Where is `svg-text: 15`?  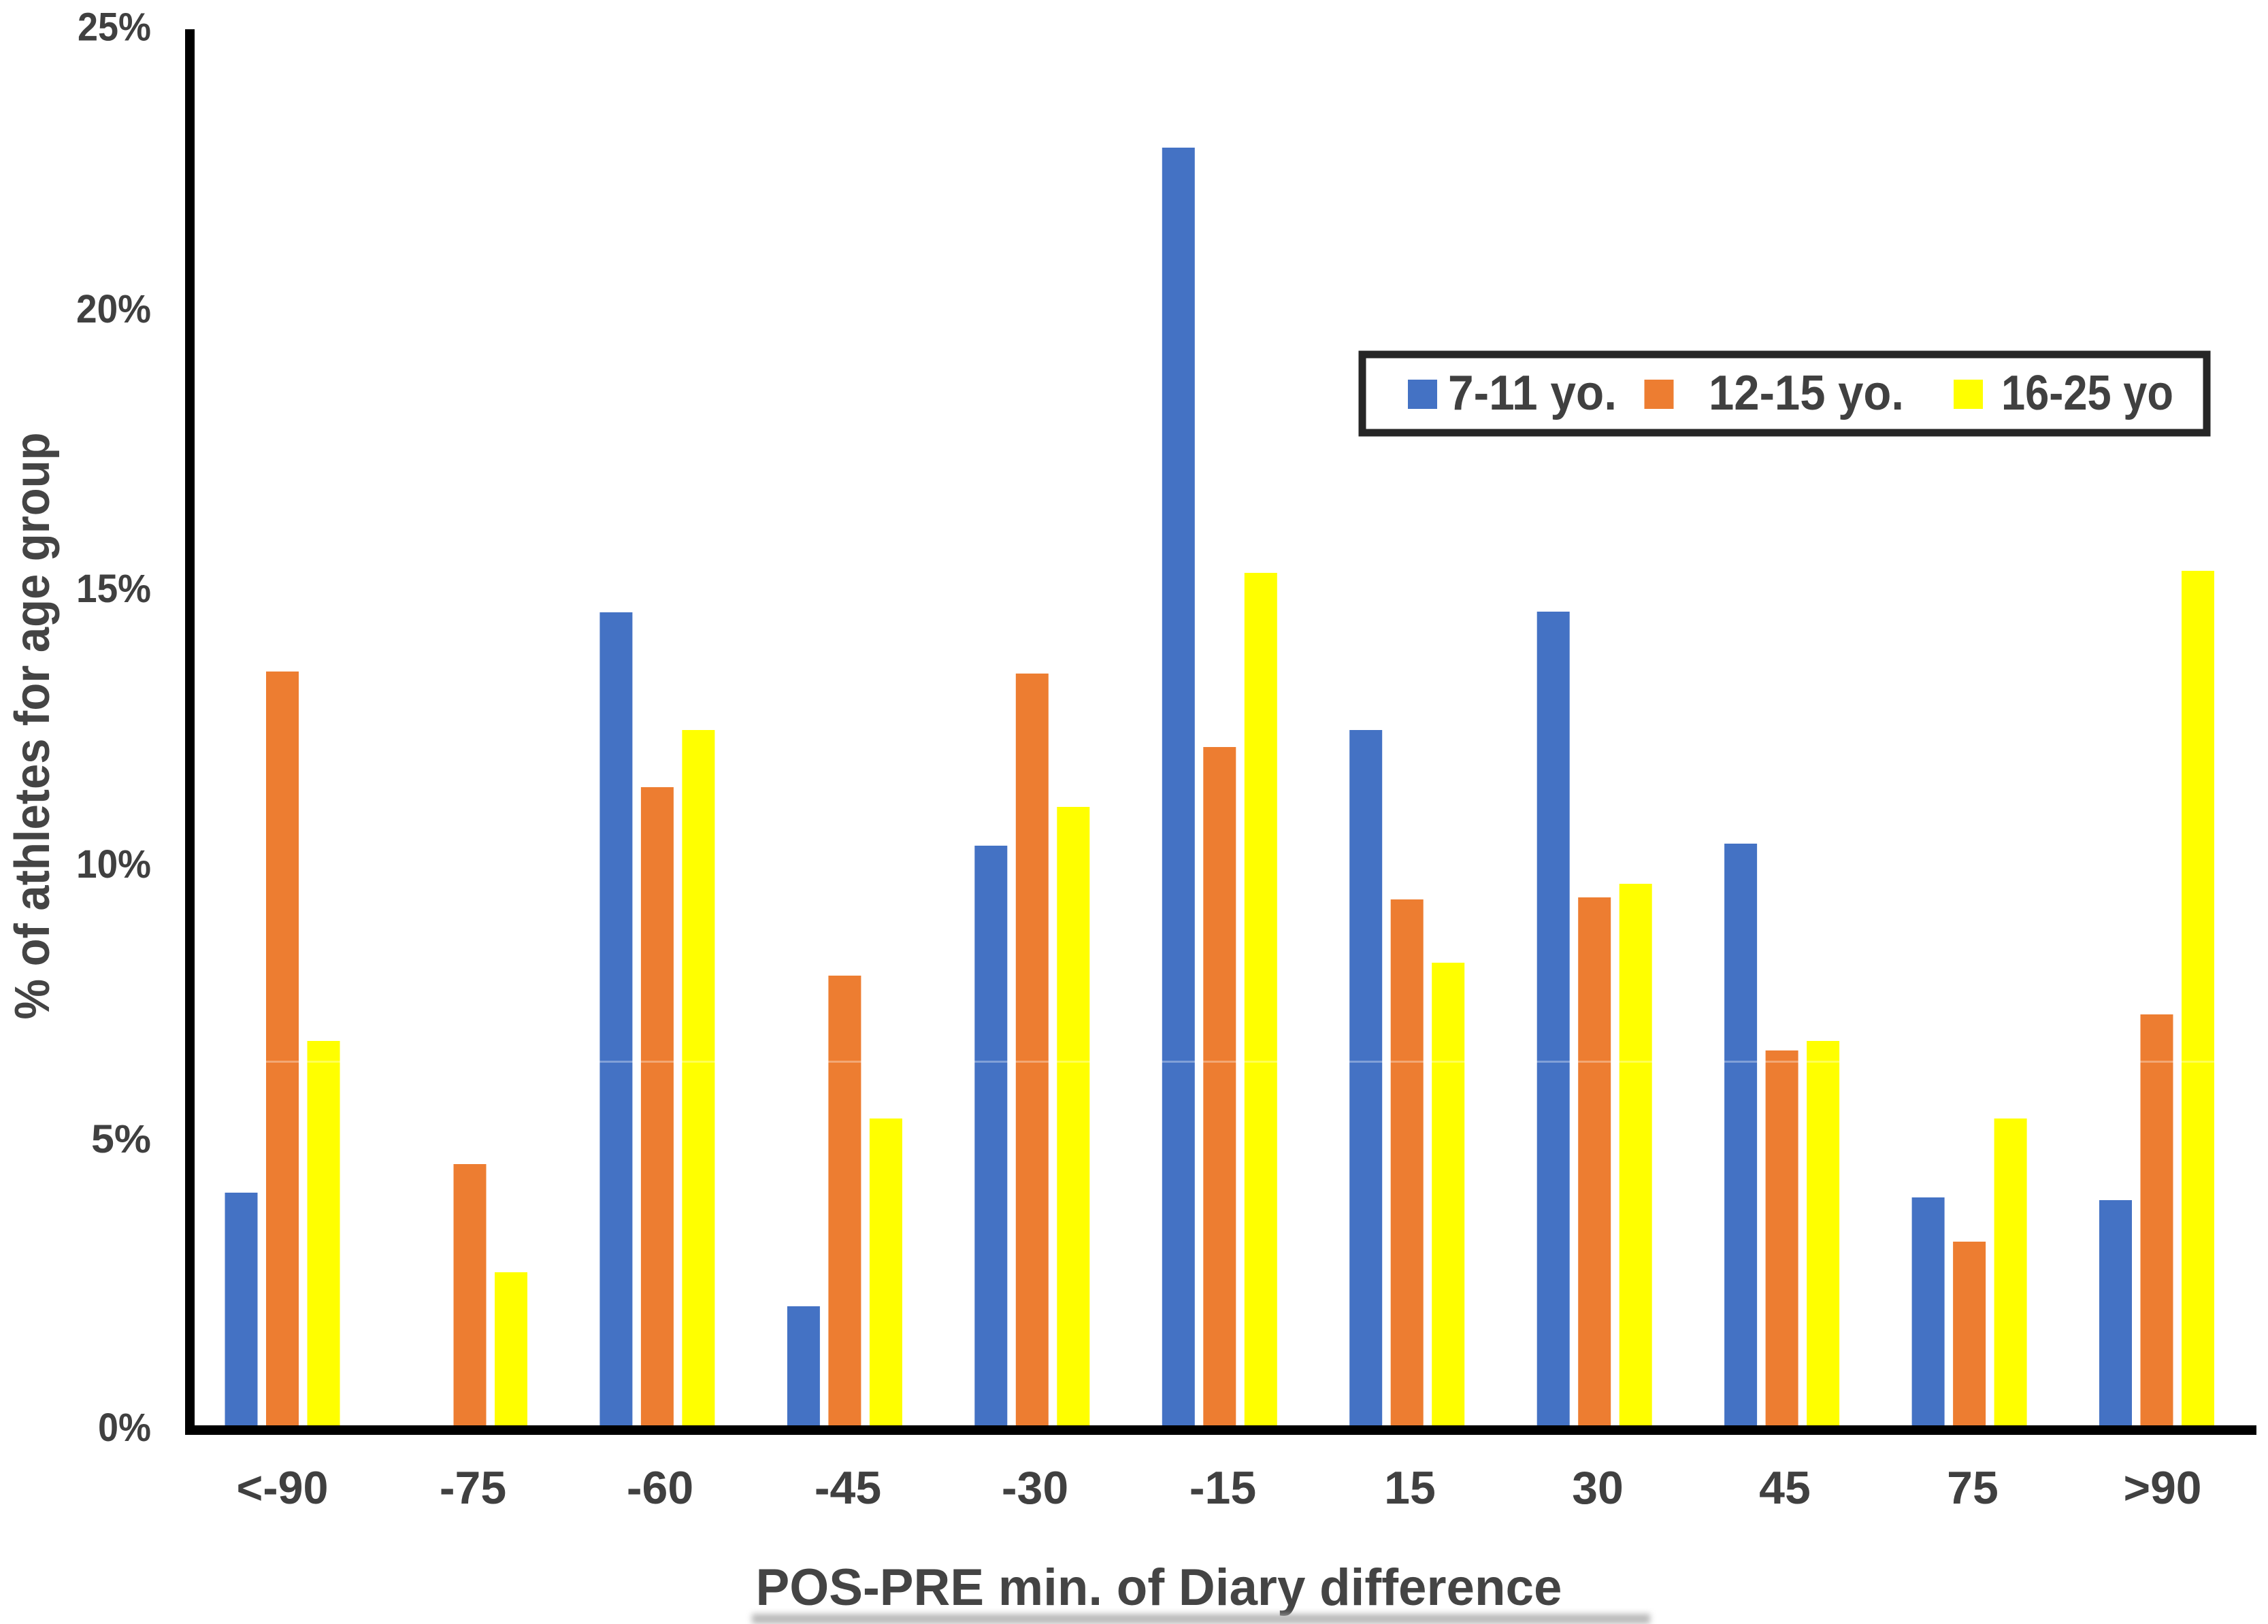
svg-text: 15 is located at coordinates (1410, 1488).